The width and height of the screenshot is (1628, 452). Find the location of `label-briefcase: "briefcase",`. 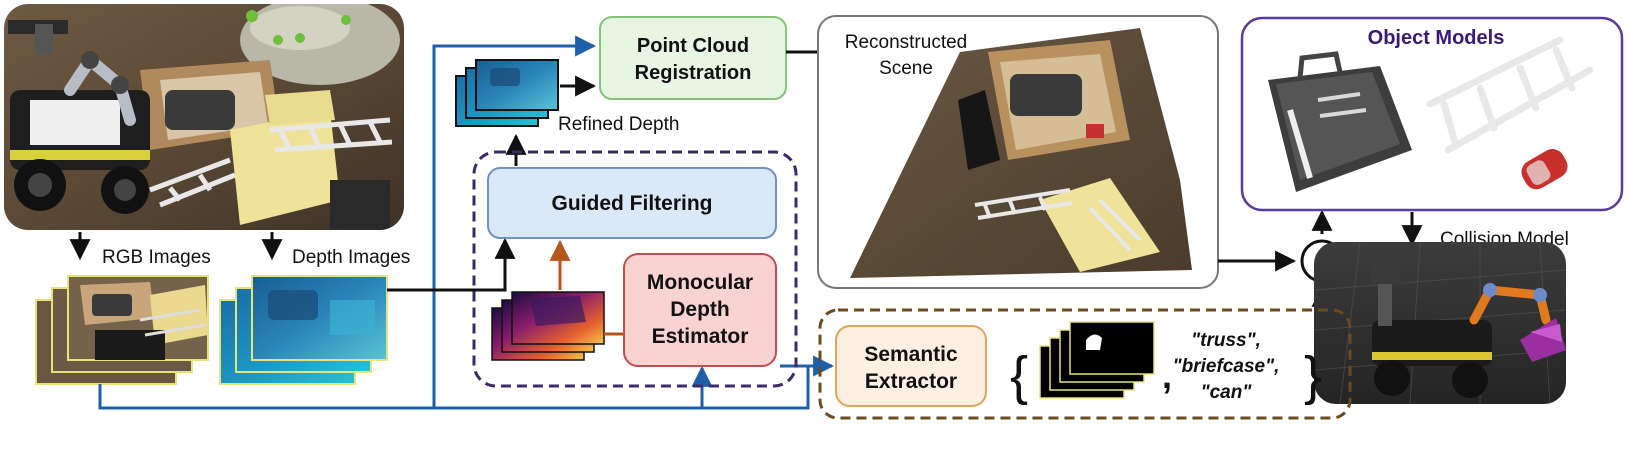

label-briefcase: "briefcase", is located at coordinates (1226, 366).